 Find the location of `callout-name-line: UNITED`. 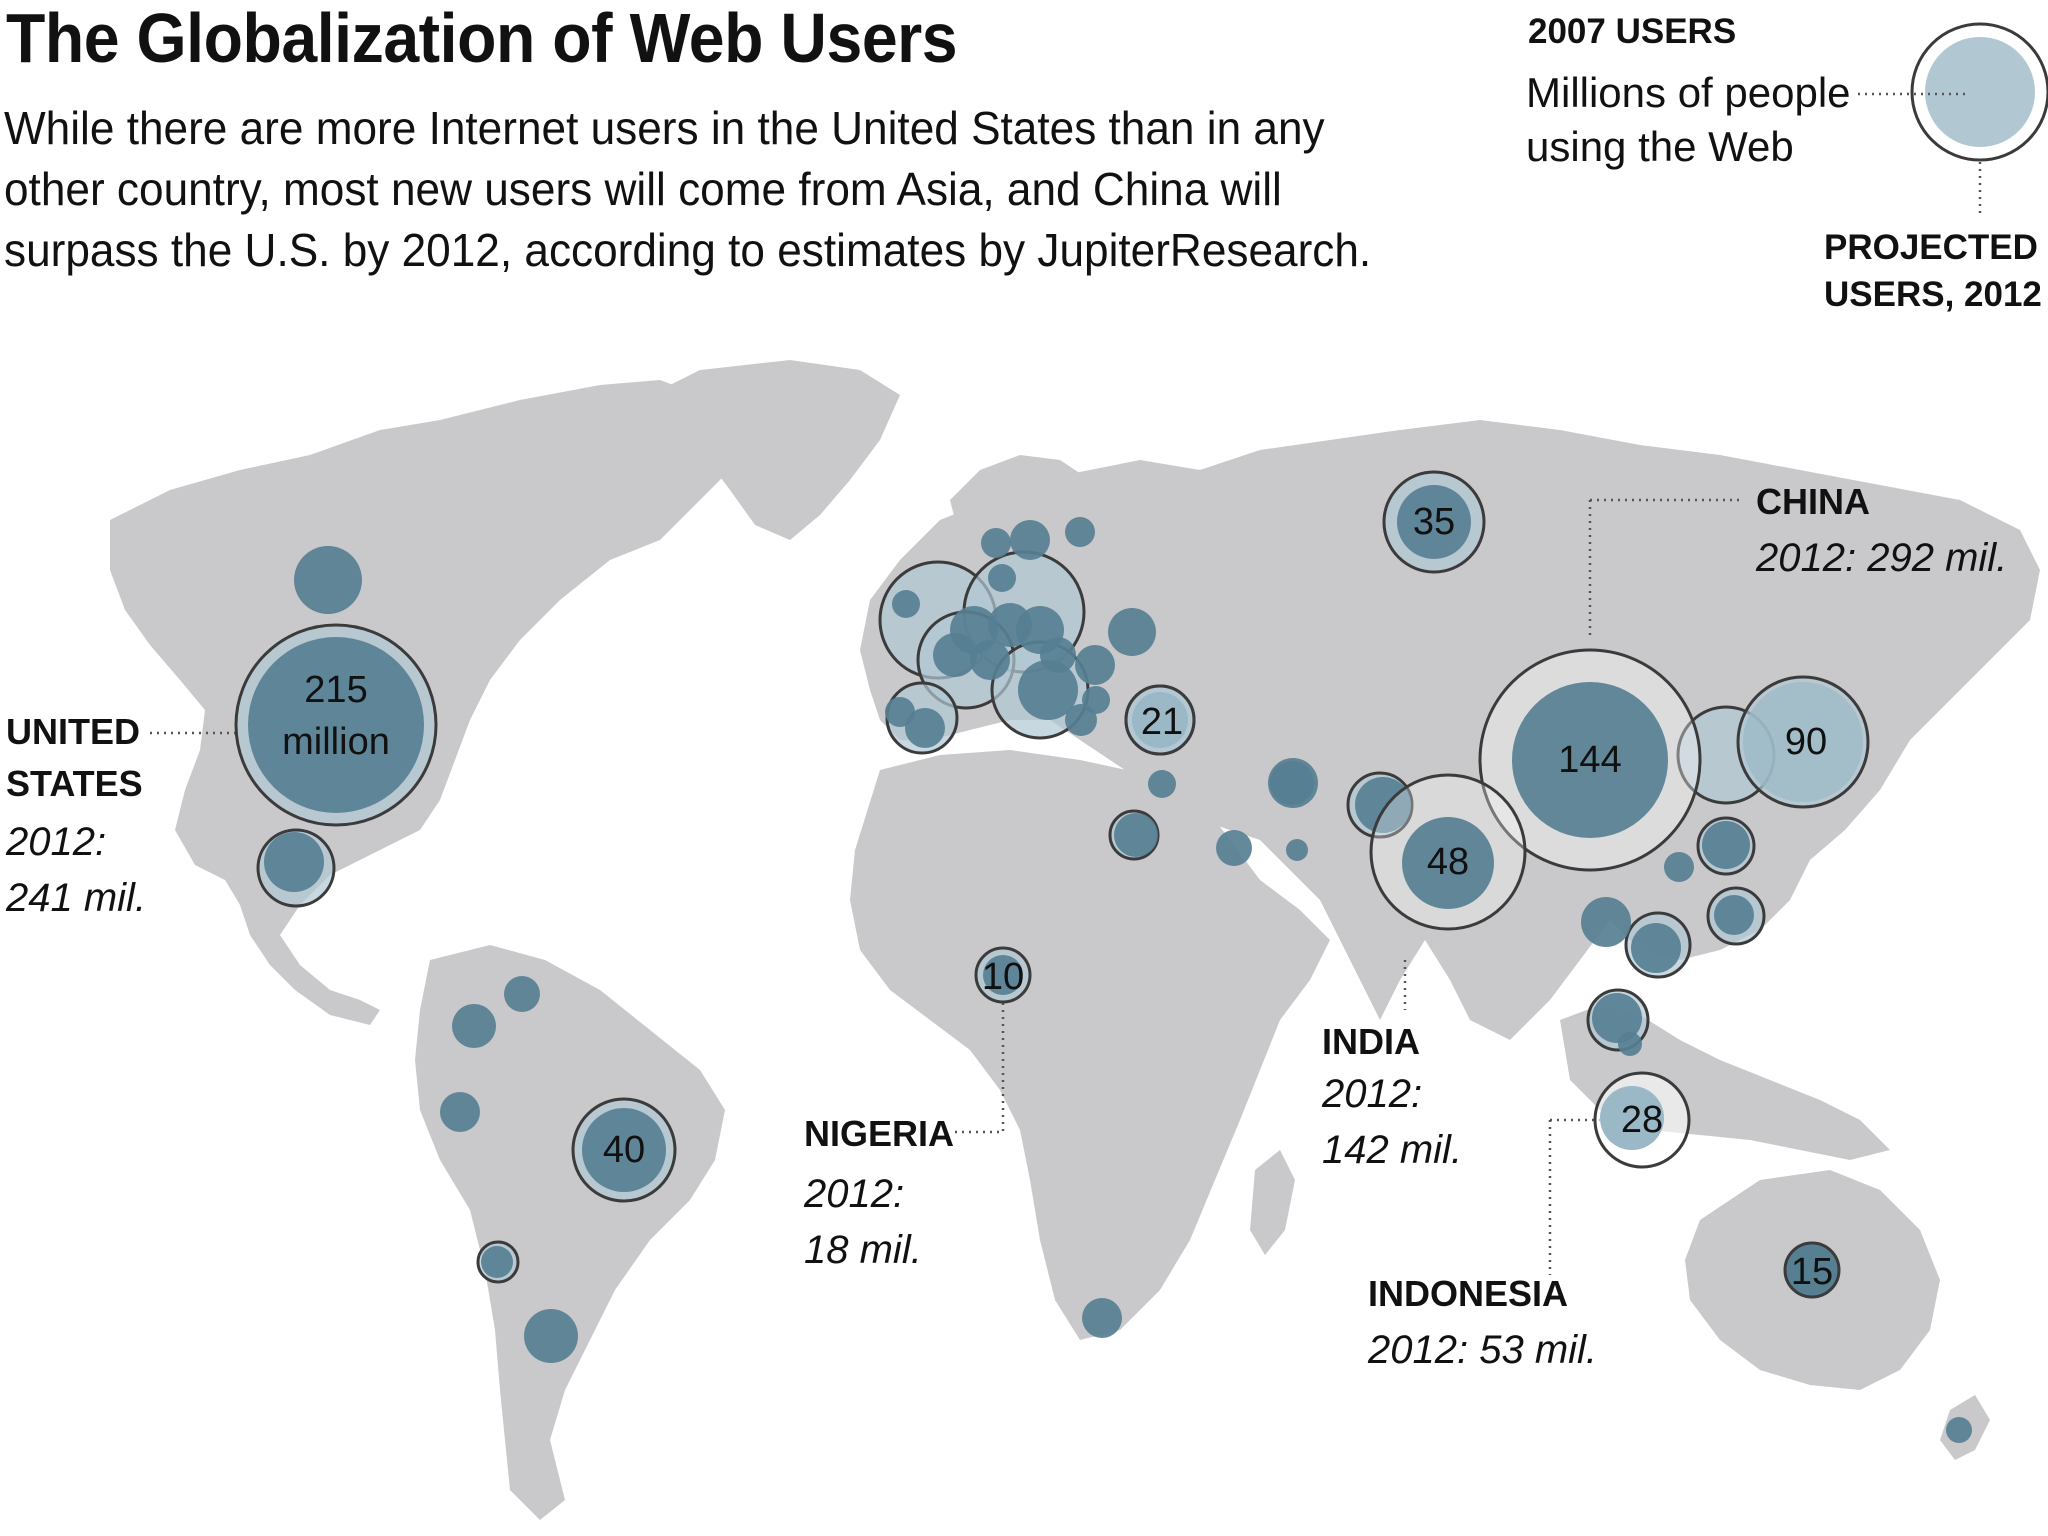

callout-name-line: UNITED is located at coordinates (73, 731).